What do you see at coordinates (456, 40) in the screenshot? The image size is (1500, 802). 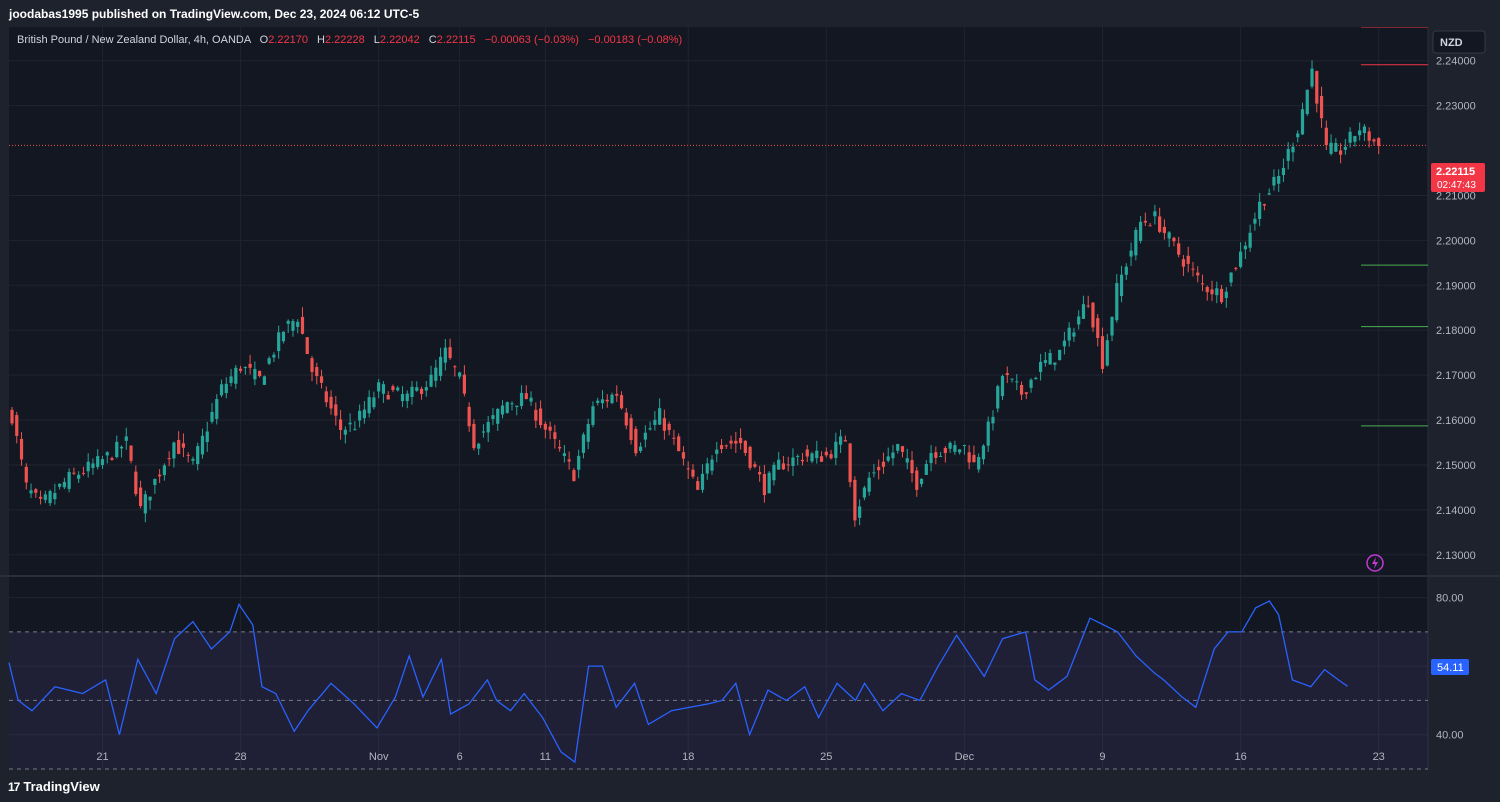 I see `close-value: 2.22115` at bounding box center [456, 40].